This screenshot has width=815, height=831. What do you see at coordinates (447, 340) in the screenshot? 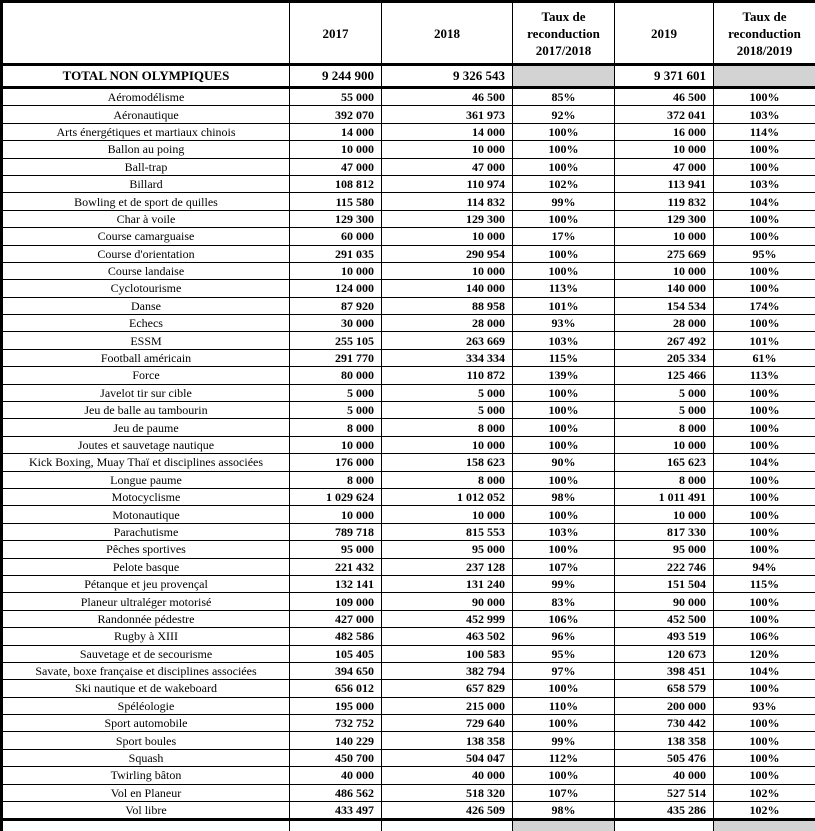
I see `value-2018: 263 669` at bounding box center [447, 340].